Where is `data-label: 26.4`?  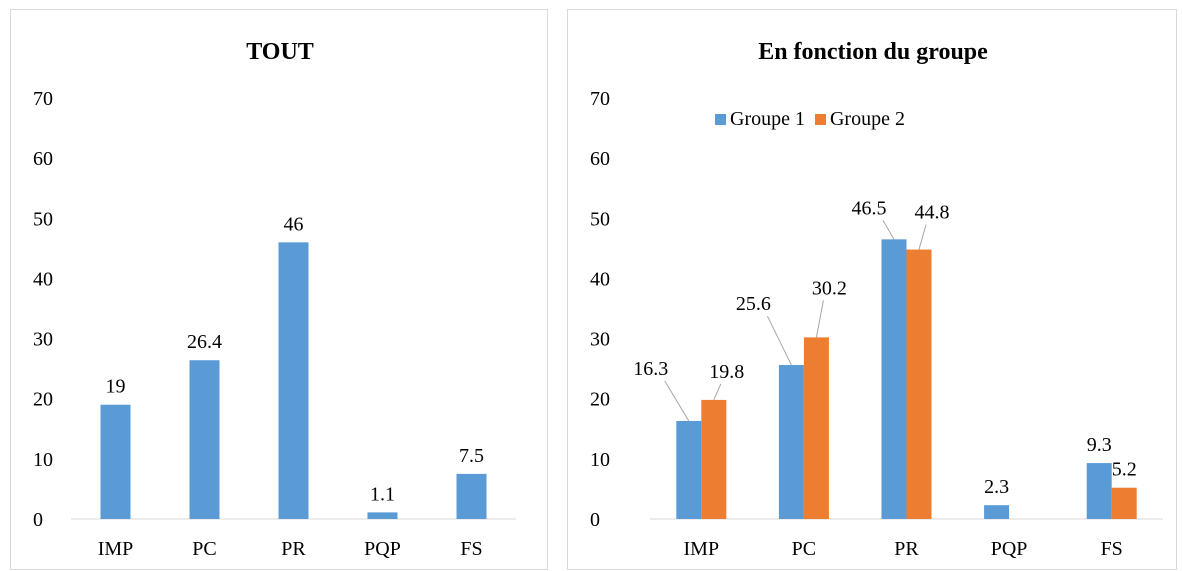 data-label: 26.4 is located at coordinates (204, 342).